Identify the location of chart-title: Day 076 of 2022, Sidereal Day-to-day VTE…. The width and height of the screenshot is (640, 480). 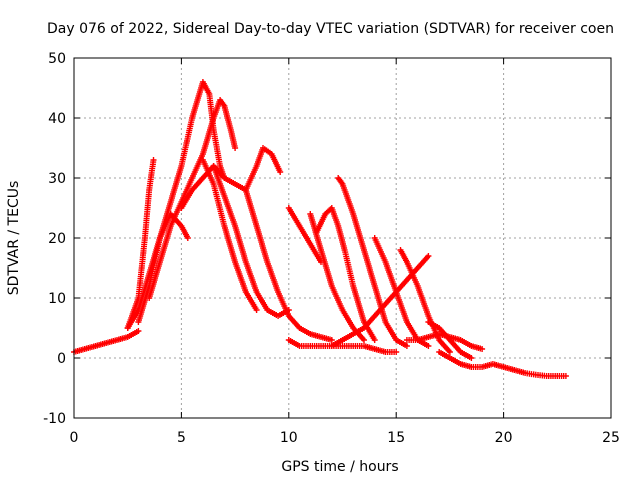
(330, 29).